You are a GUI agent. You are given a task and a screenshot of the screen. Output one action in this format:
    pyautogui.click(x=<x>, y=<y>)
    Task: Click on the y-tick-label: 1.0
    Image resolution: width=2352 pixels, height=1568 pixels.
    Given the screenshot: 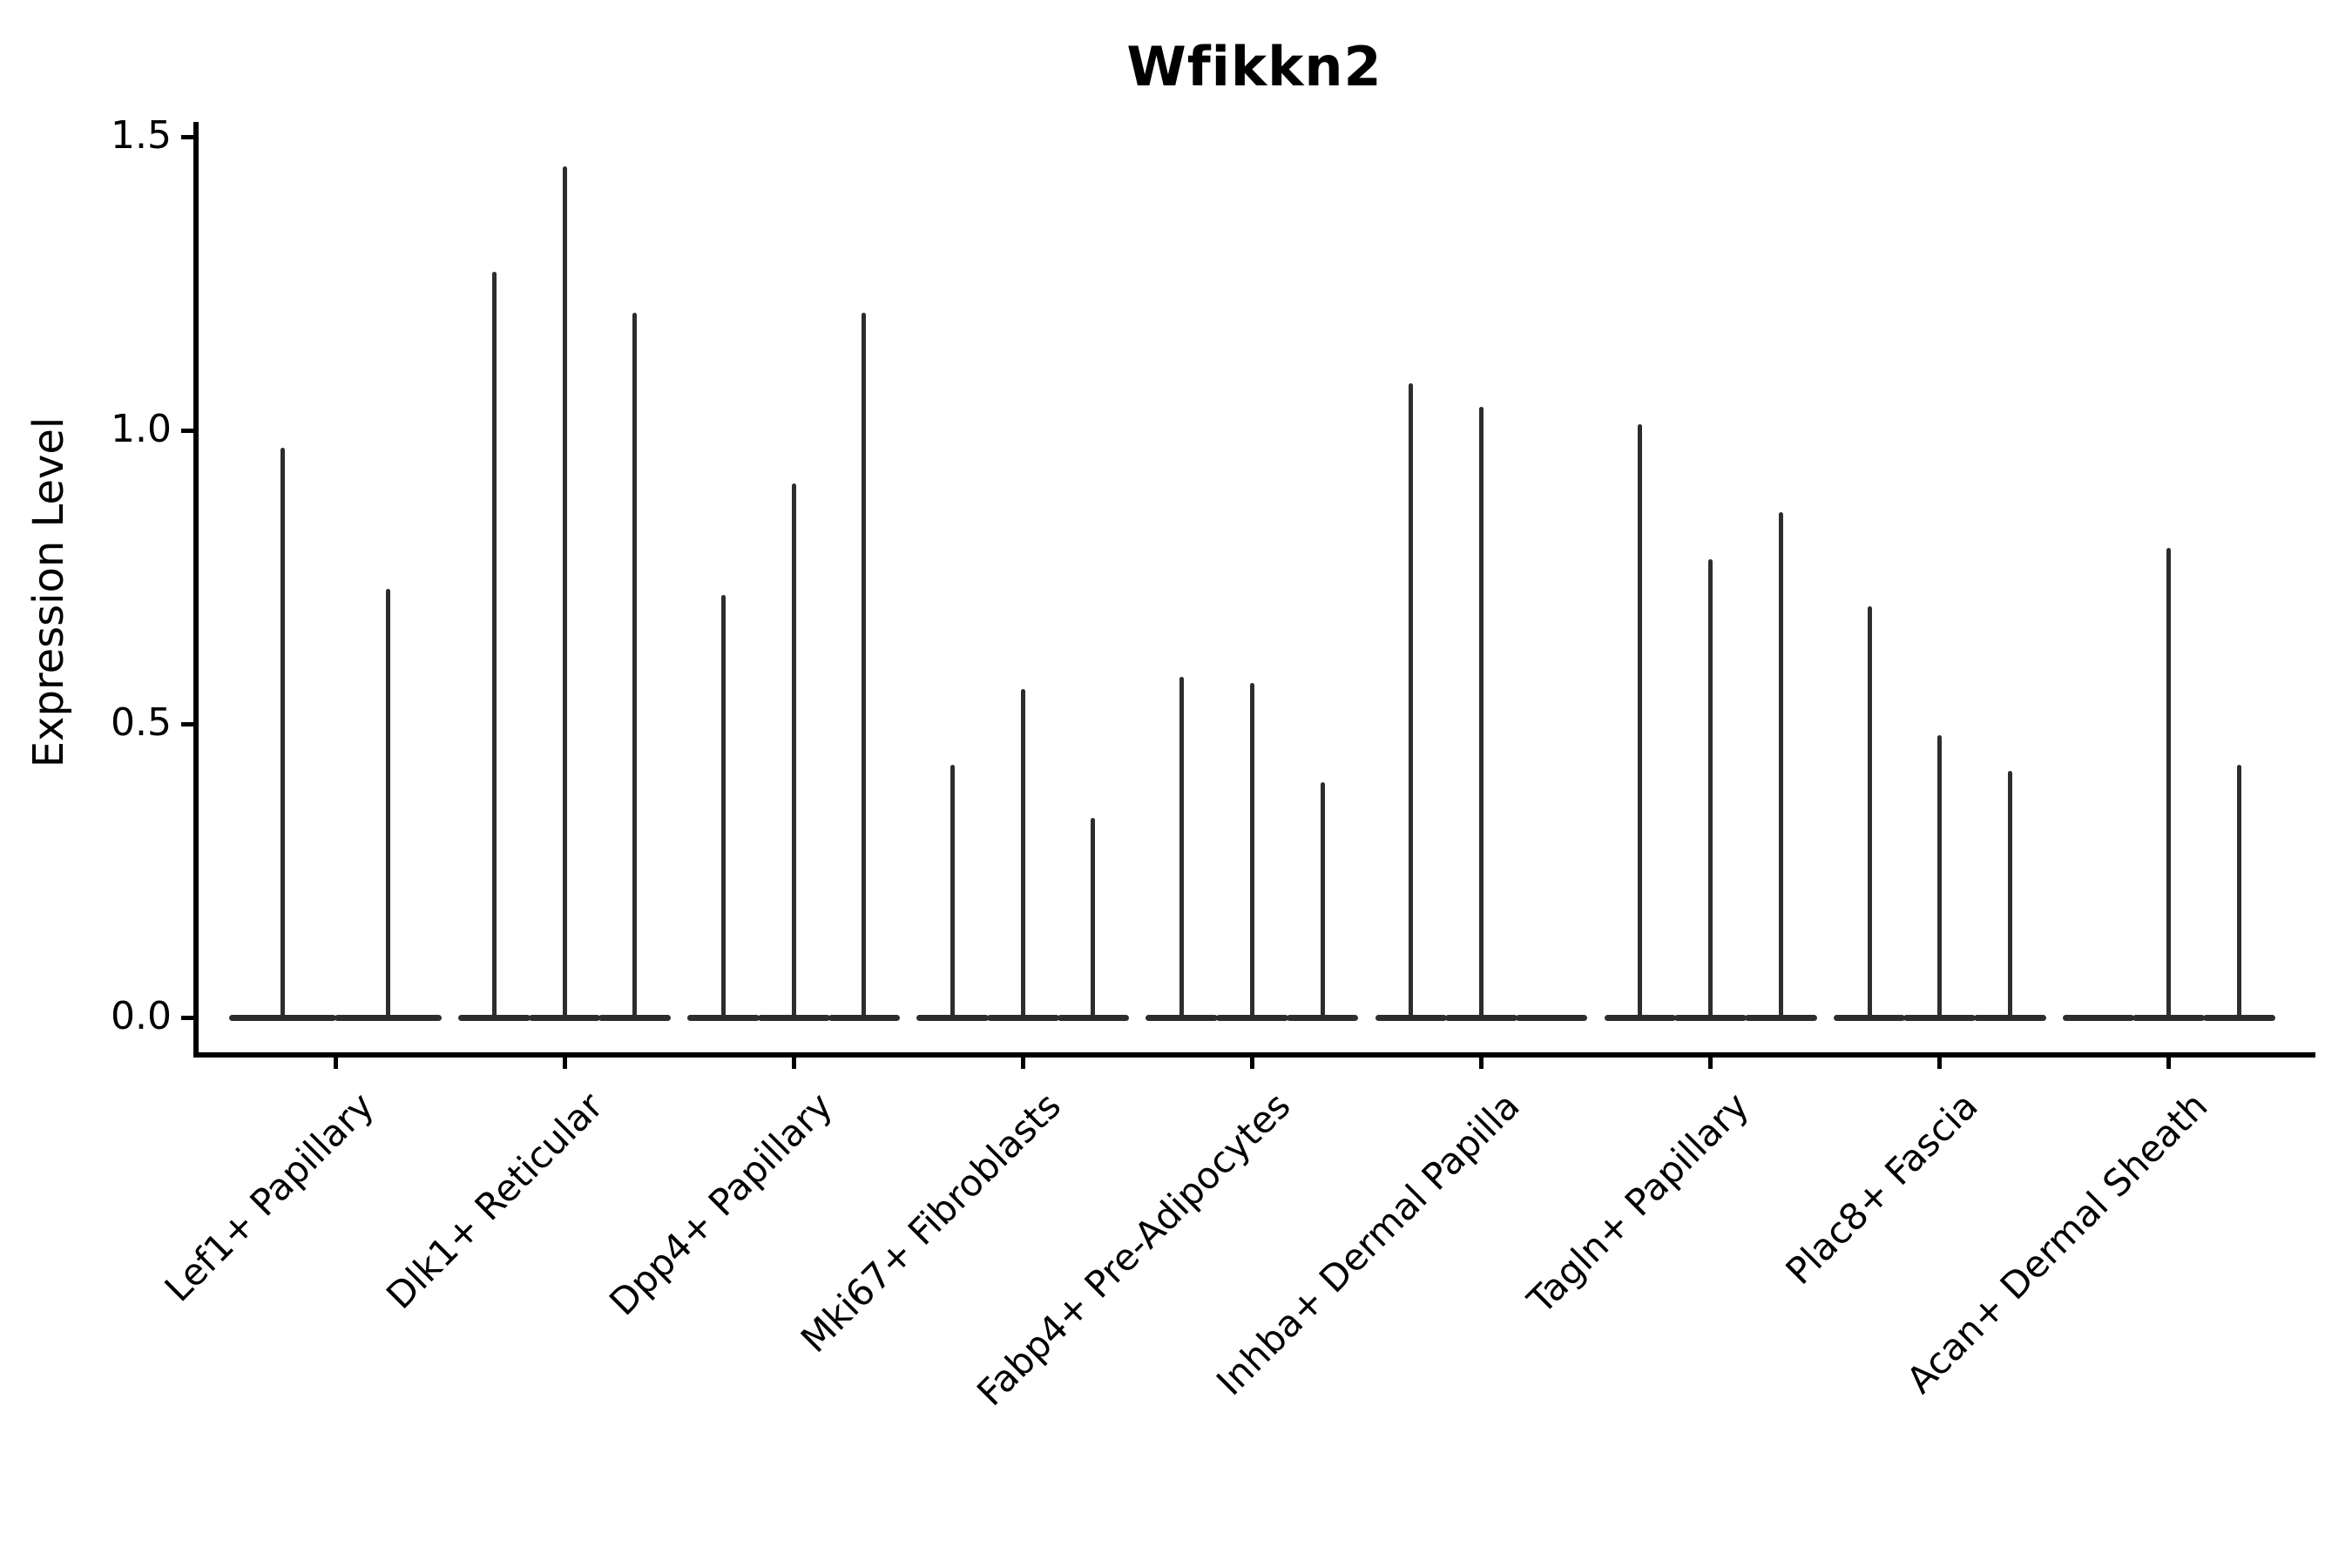 What is the action you would take?
    pyautogui.click(x=141, y=429)
    